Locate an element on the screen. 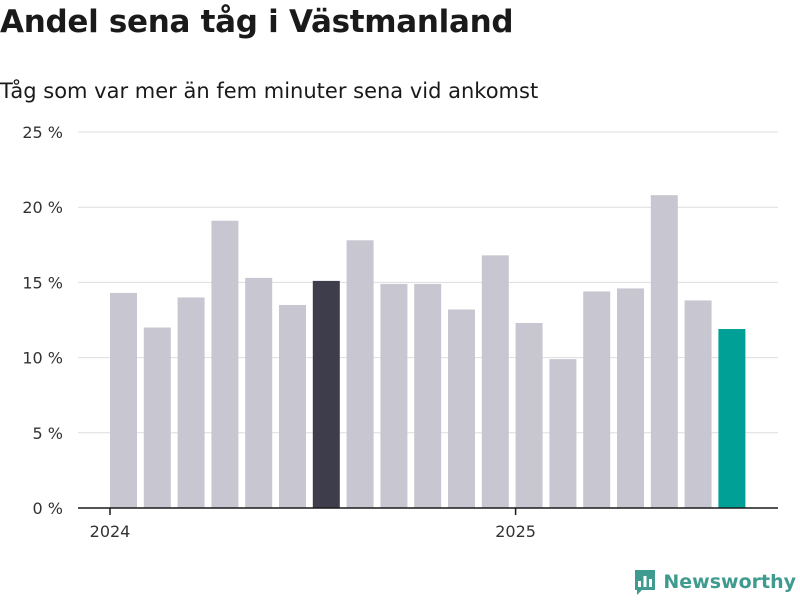 This screenshot has width=800, height=600. y-tick-label: 25 % is located at coordinates (42, 132).